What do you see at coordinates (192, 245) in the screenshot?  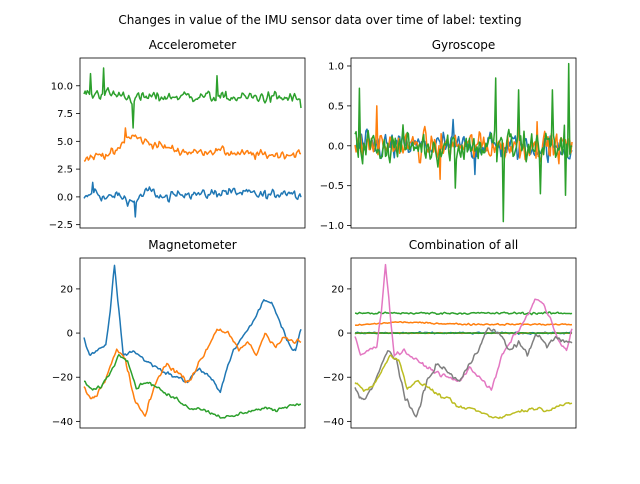 I see `magnetometer-title: Magnetometer` at bounding box center [192, 245].